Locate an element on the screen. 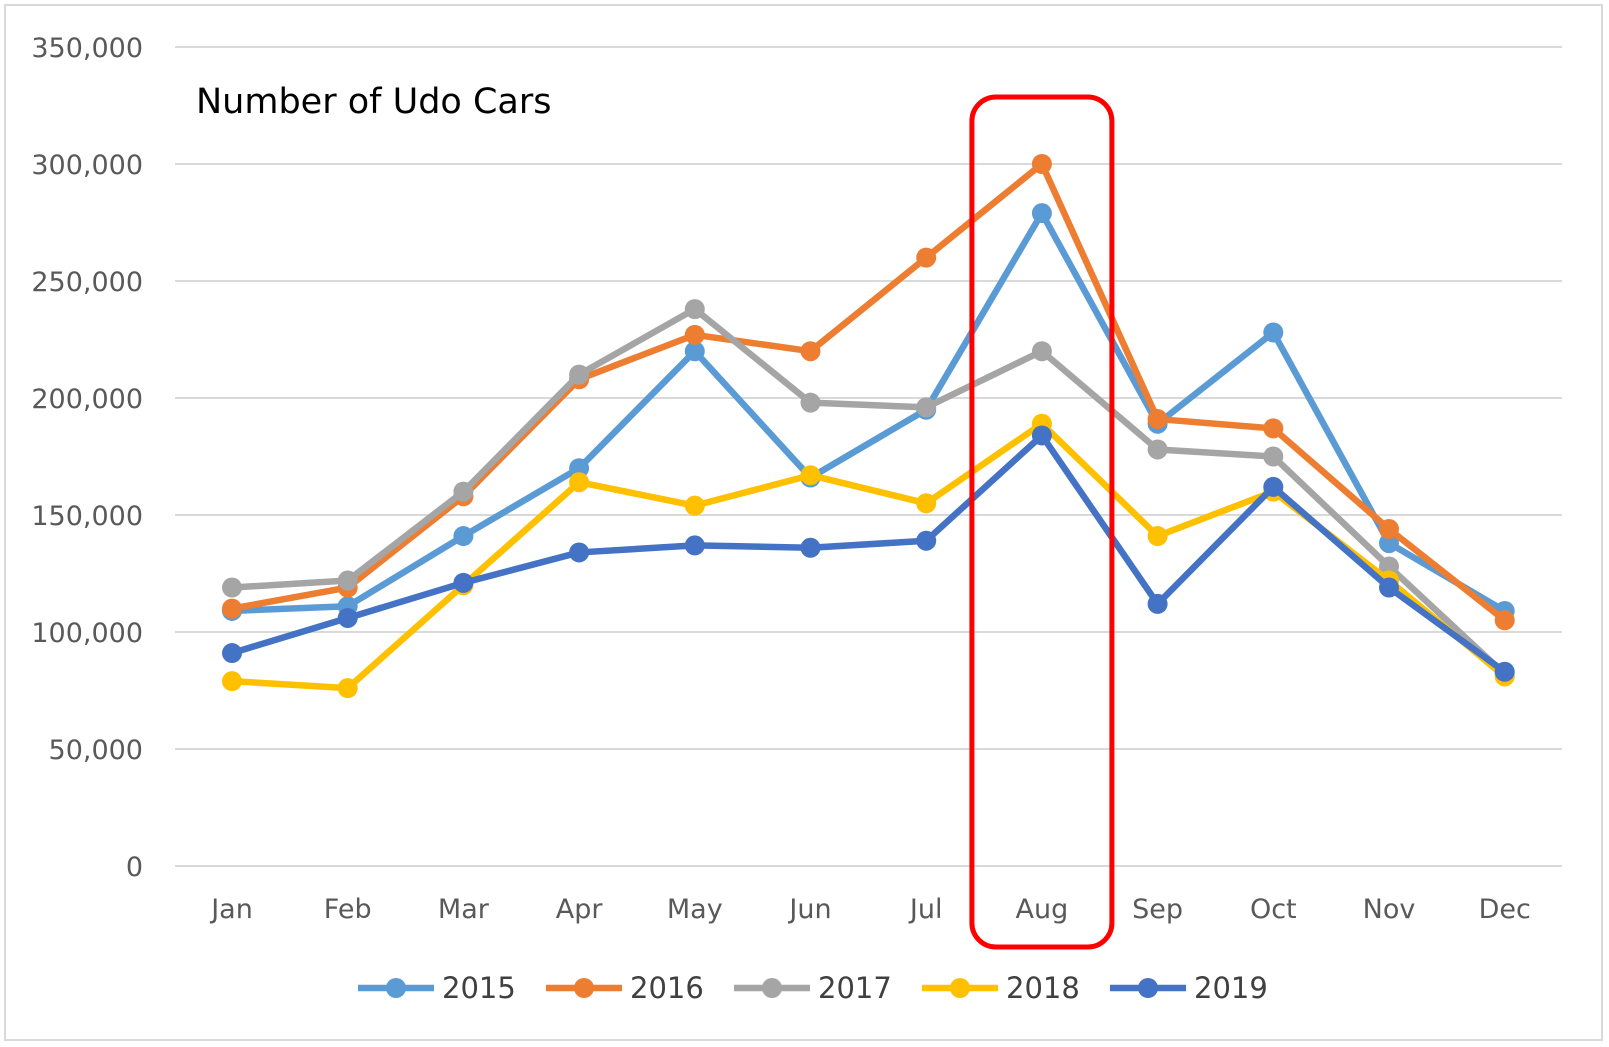  x-tick-label: Jan is located at coordinates (231, 909).